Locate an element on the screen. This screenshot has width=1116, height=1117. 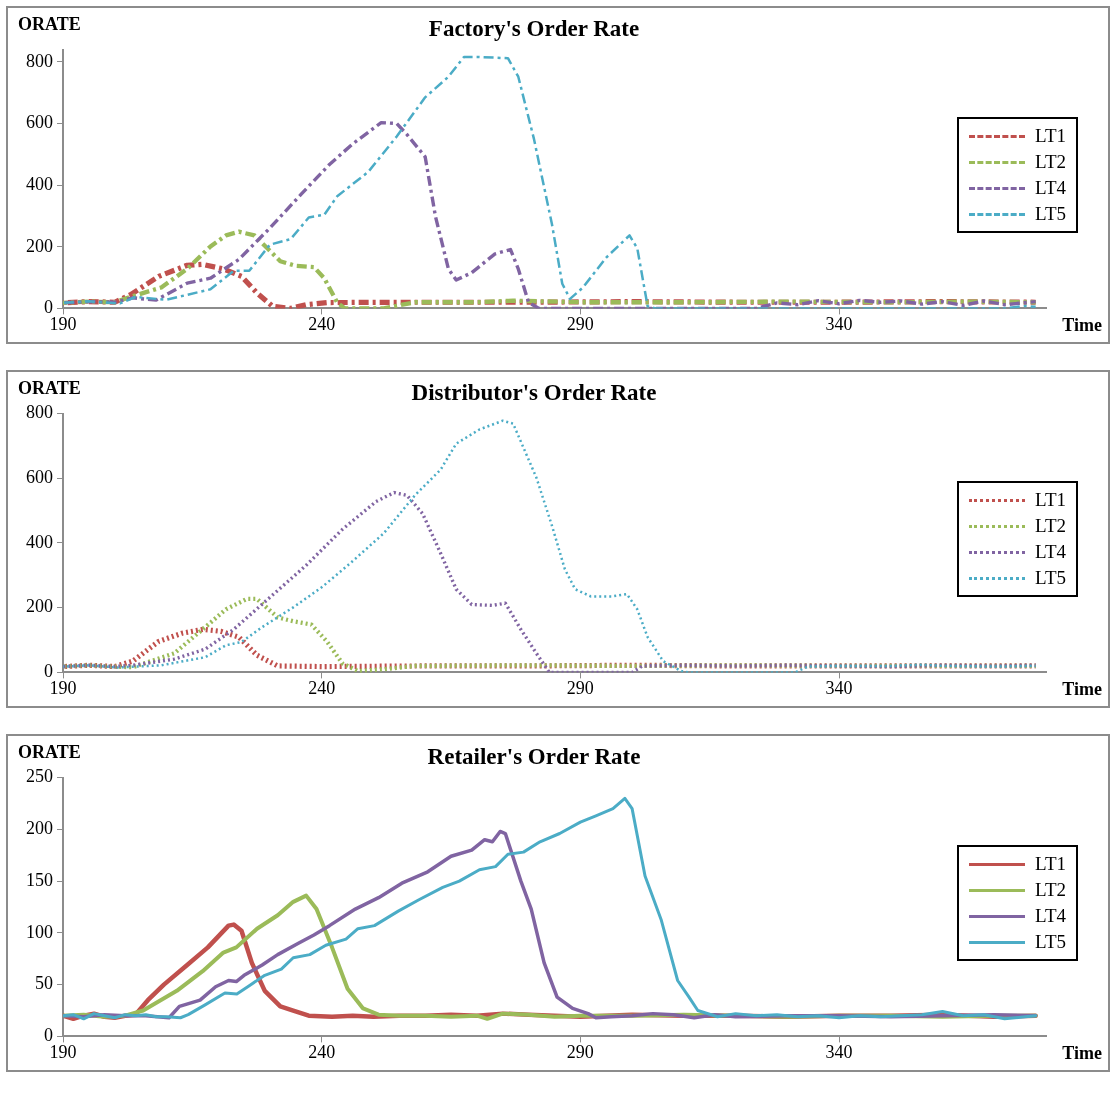
chart-title: Retailer's Order Rate is located at coordinates (534, 756).